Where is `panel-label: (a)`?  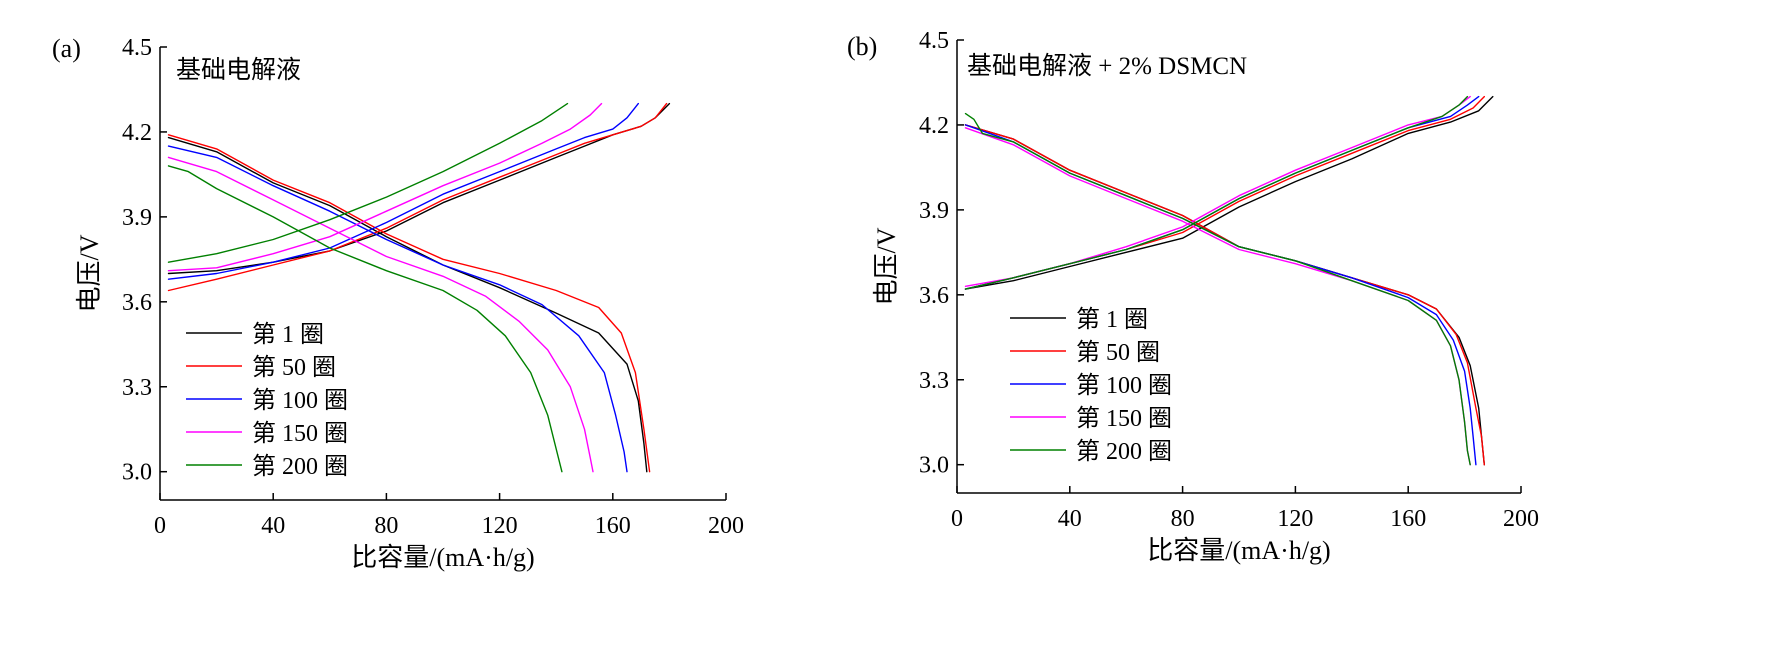 panel-label: (a) is located at coordinates (66, 48).